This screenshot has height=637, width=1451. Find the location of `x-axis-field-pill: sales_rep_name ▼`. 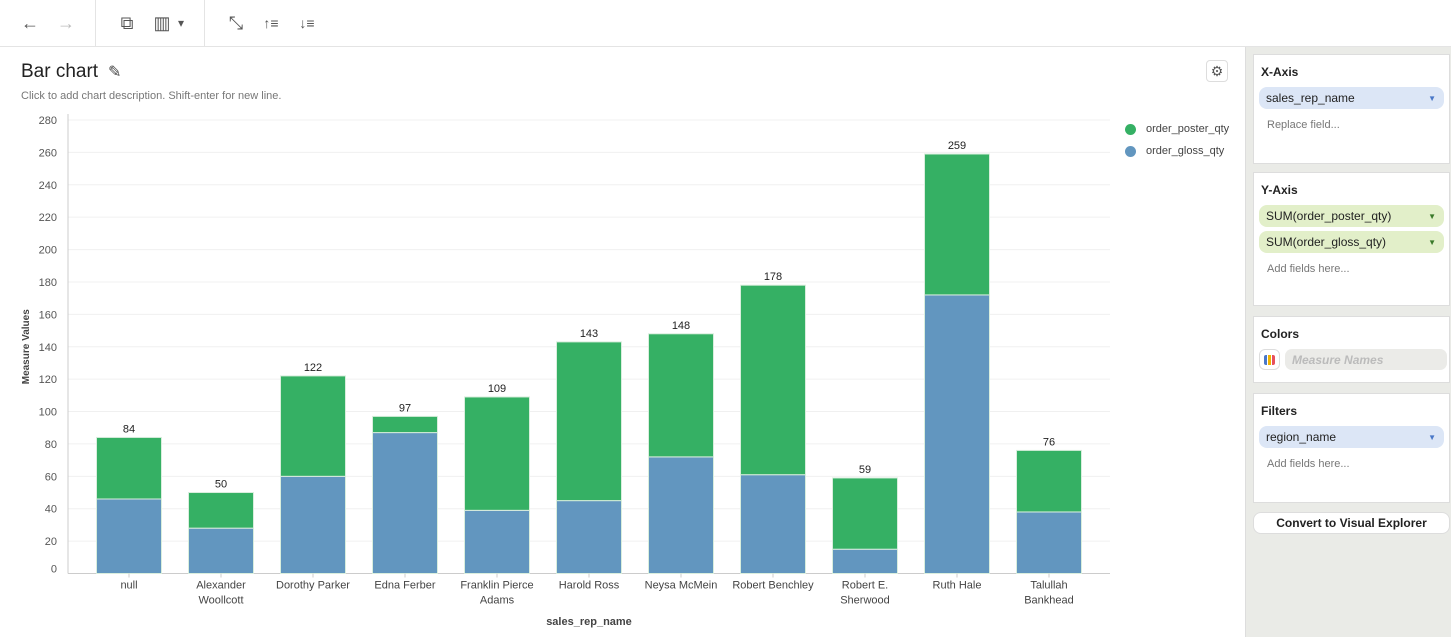

x-axis-field-pill: sales_rep_name ▼ is located at coordinates (1351, 98).